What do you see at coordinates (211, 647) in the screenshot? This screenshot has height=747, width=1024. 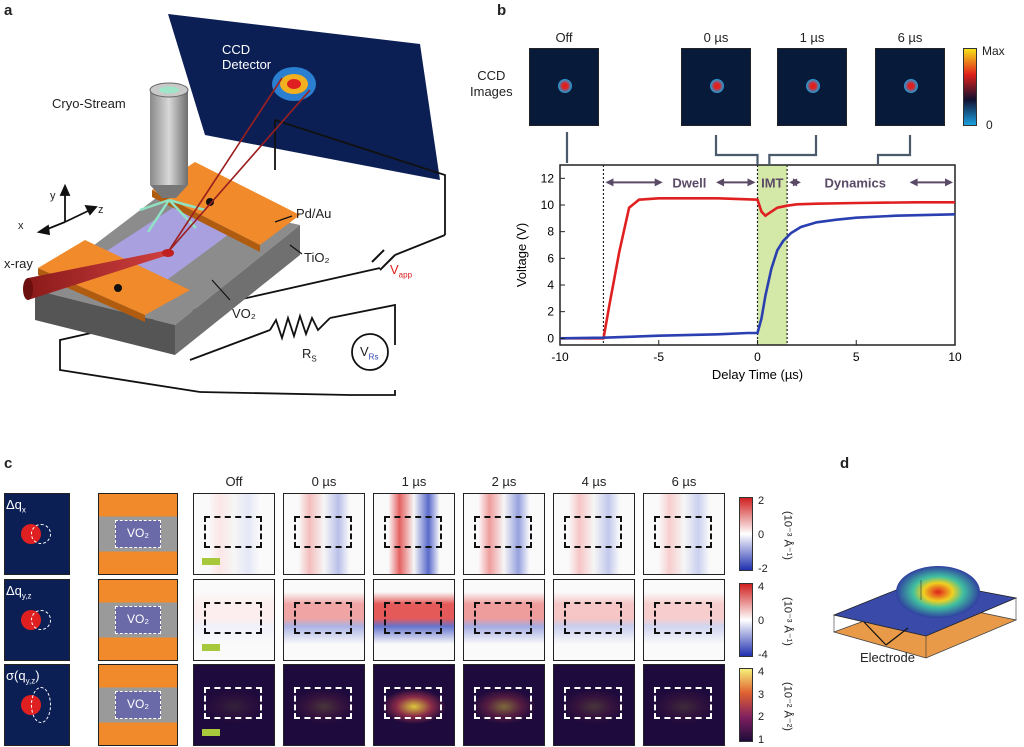 I see `scale-bar` at bounding box center [211, 647].